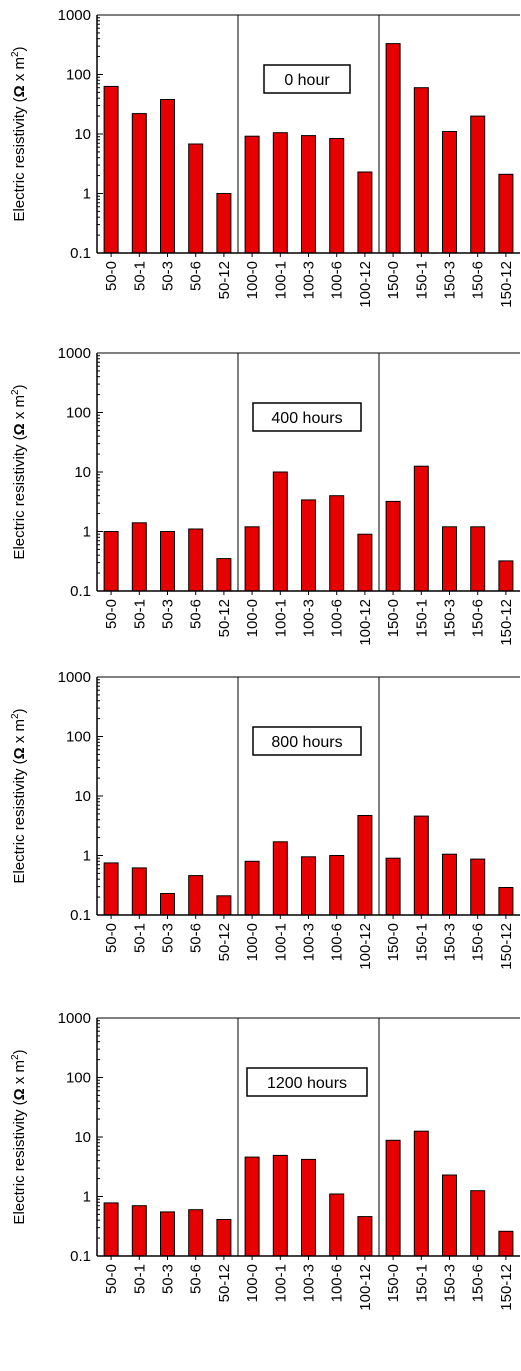 Image resolution: width=521 pixels, height=1371 pixels. I want to click on x-tick-label: 50-1, so click(139, 1279).